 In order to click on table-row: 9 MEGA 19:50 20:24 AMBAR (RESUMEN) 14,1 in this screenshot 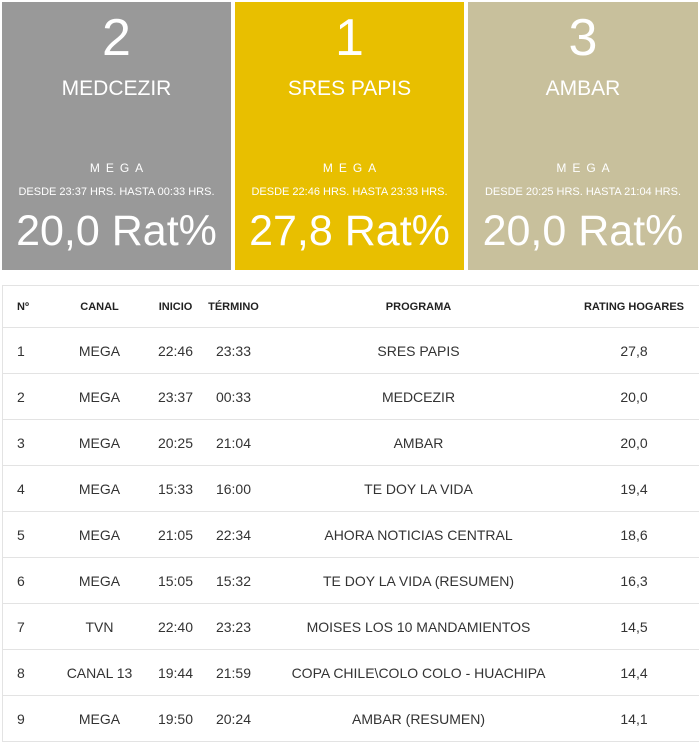, I will do `click(351, 718)`.